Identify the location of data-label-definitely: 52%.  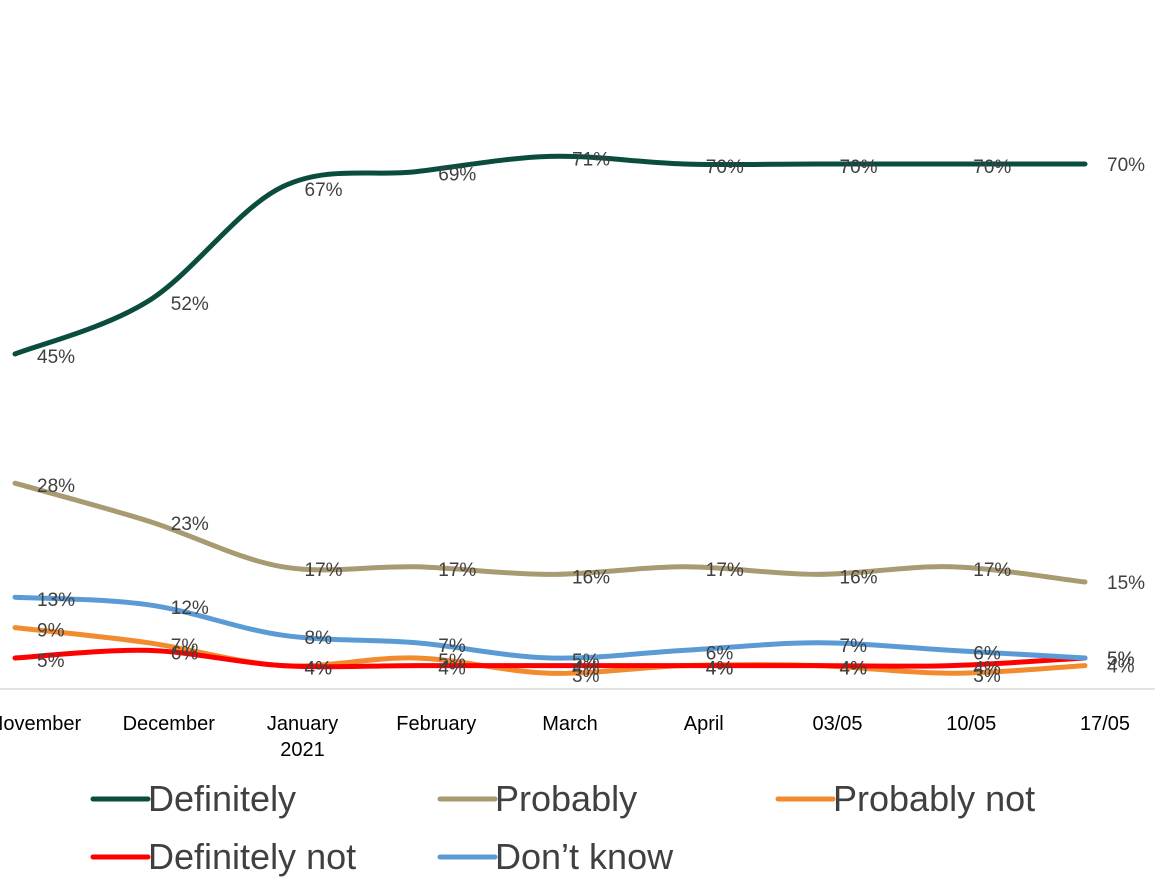
(190, 304).